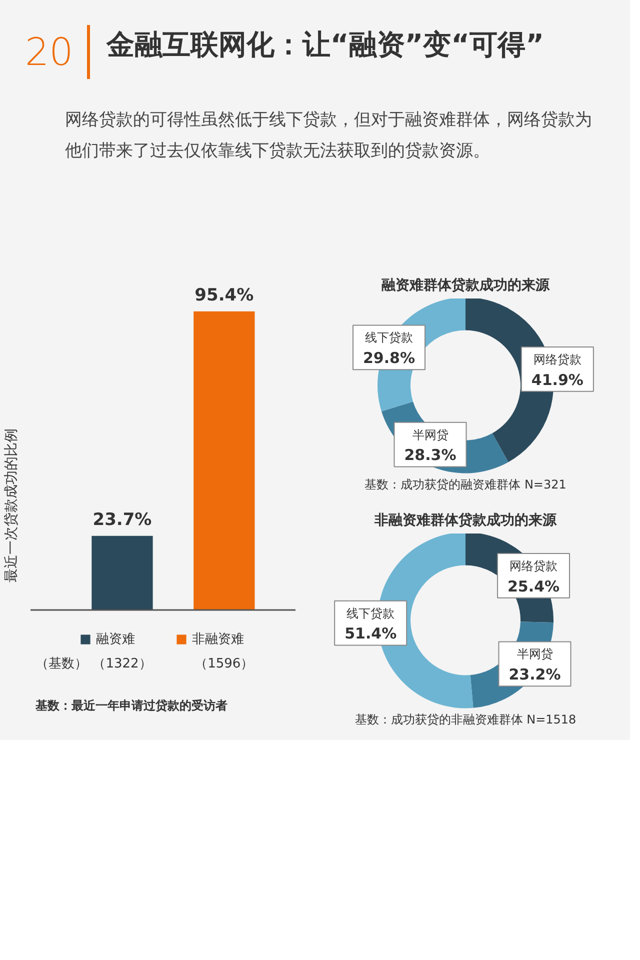 The width and height of the screenshot is (640, 960). Describe the element at coordinates (534, 675) in the screenshot. I see `data-label: 23.2%` at that location.